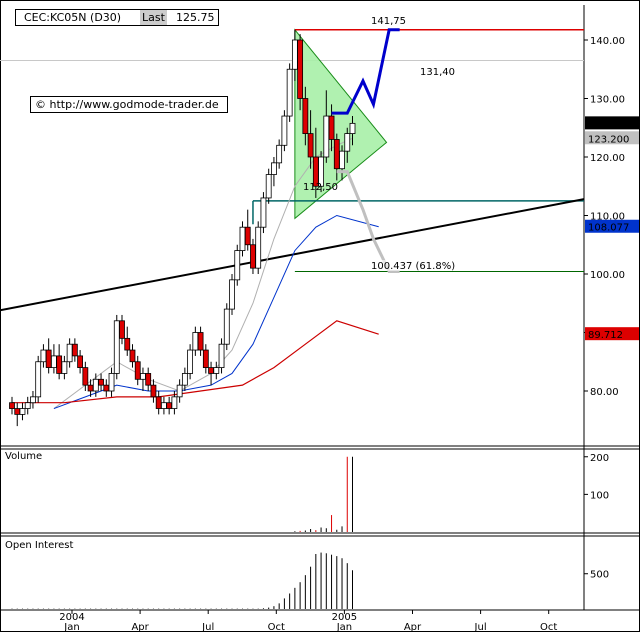 The image size is (640, 632). Describe the element at coordinates (320, 187) in the screenshot. I see `annotation-support: 112,50` at that location.